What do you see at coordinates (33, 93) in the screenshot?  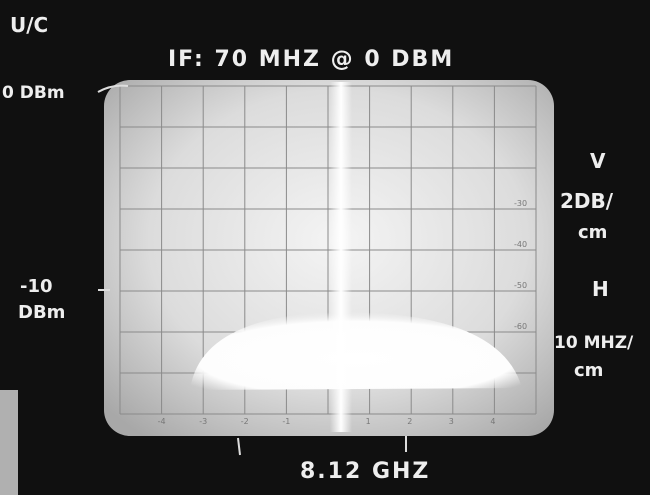 I see `level-label: 0 DBm` at bounding box center [33, 93].